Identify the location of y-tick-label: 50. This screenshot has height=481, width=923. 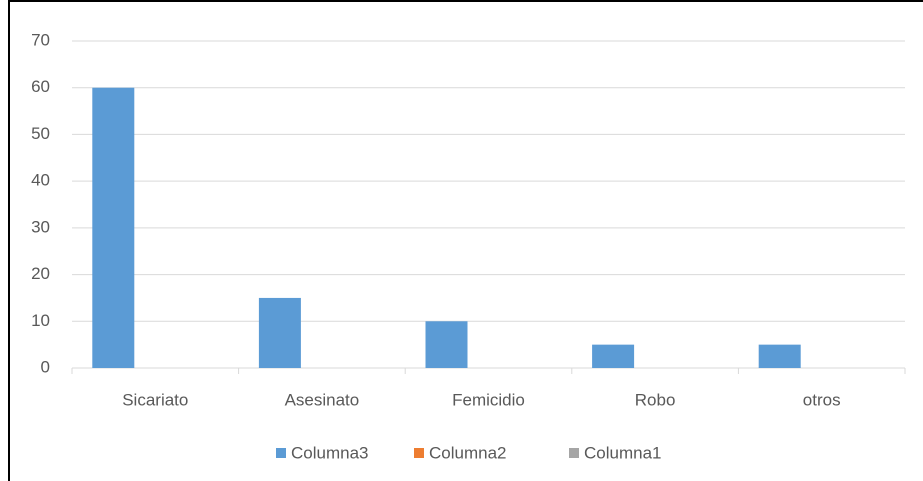
(40, 133).